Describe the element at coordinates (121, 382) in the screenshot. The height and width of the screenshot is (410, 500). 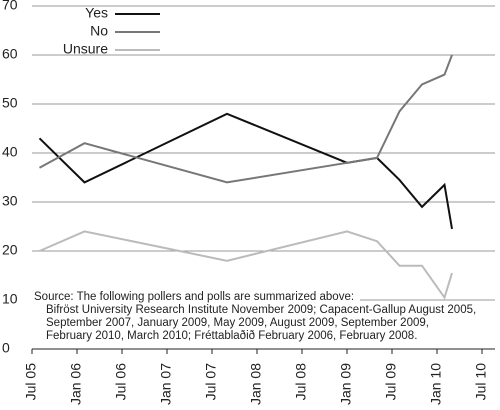
I see `x-tick-label: Jul 06` at that location.